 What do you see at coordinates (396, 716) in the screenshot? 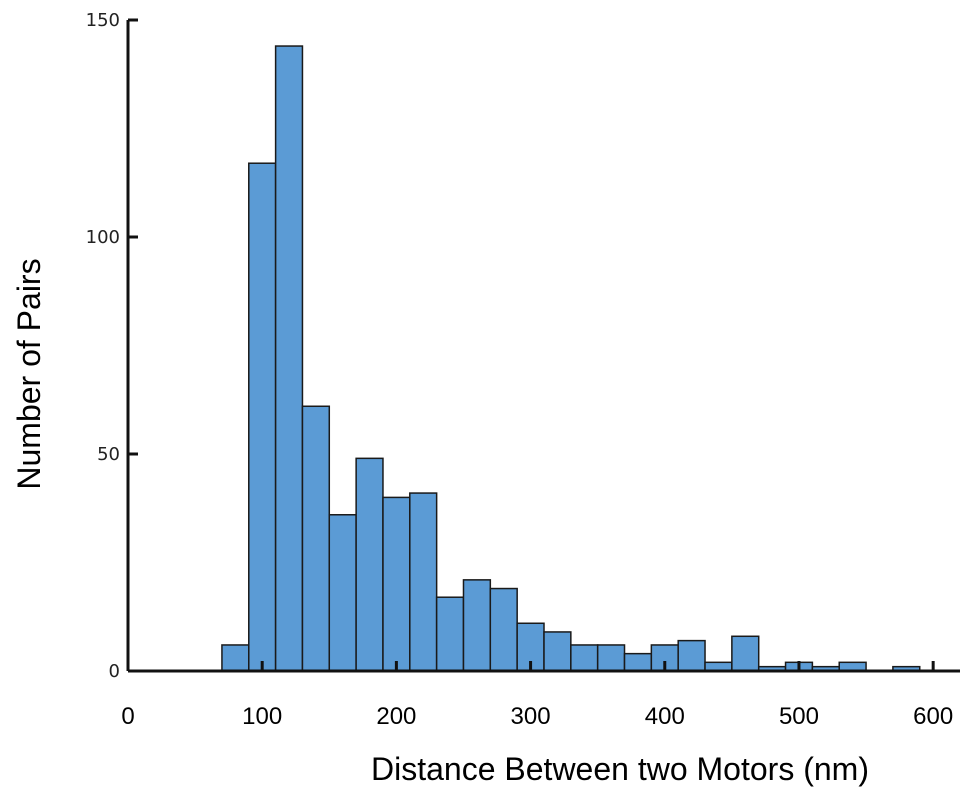
I see `x-tick-label: 200` at bounding box center [396, 716].